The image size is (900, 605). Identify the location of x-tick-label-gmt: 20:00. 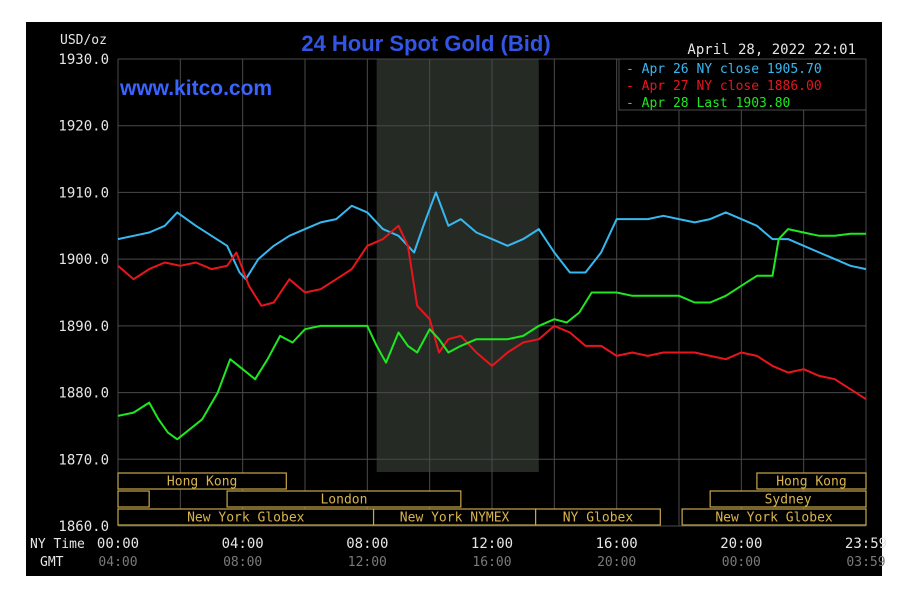
(616, 562).